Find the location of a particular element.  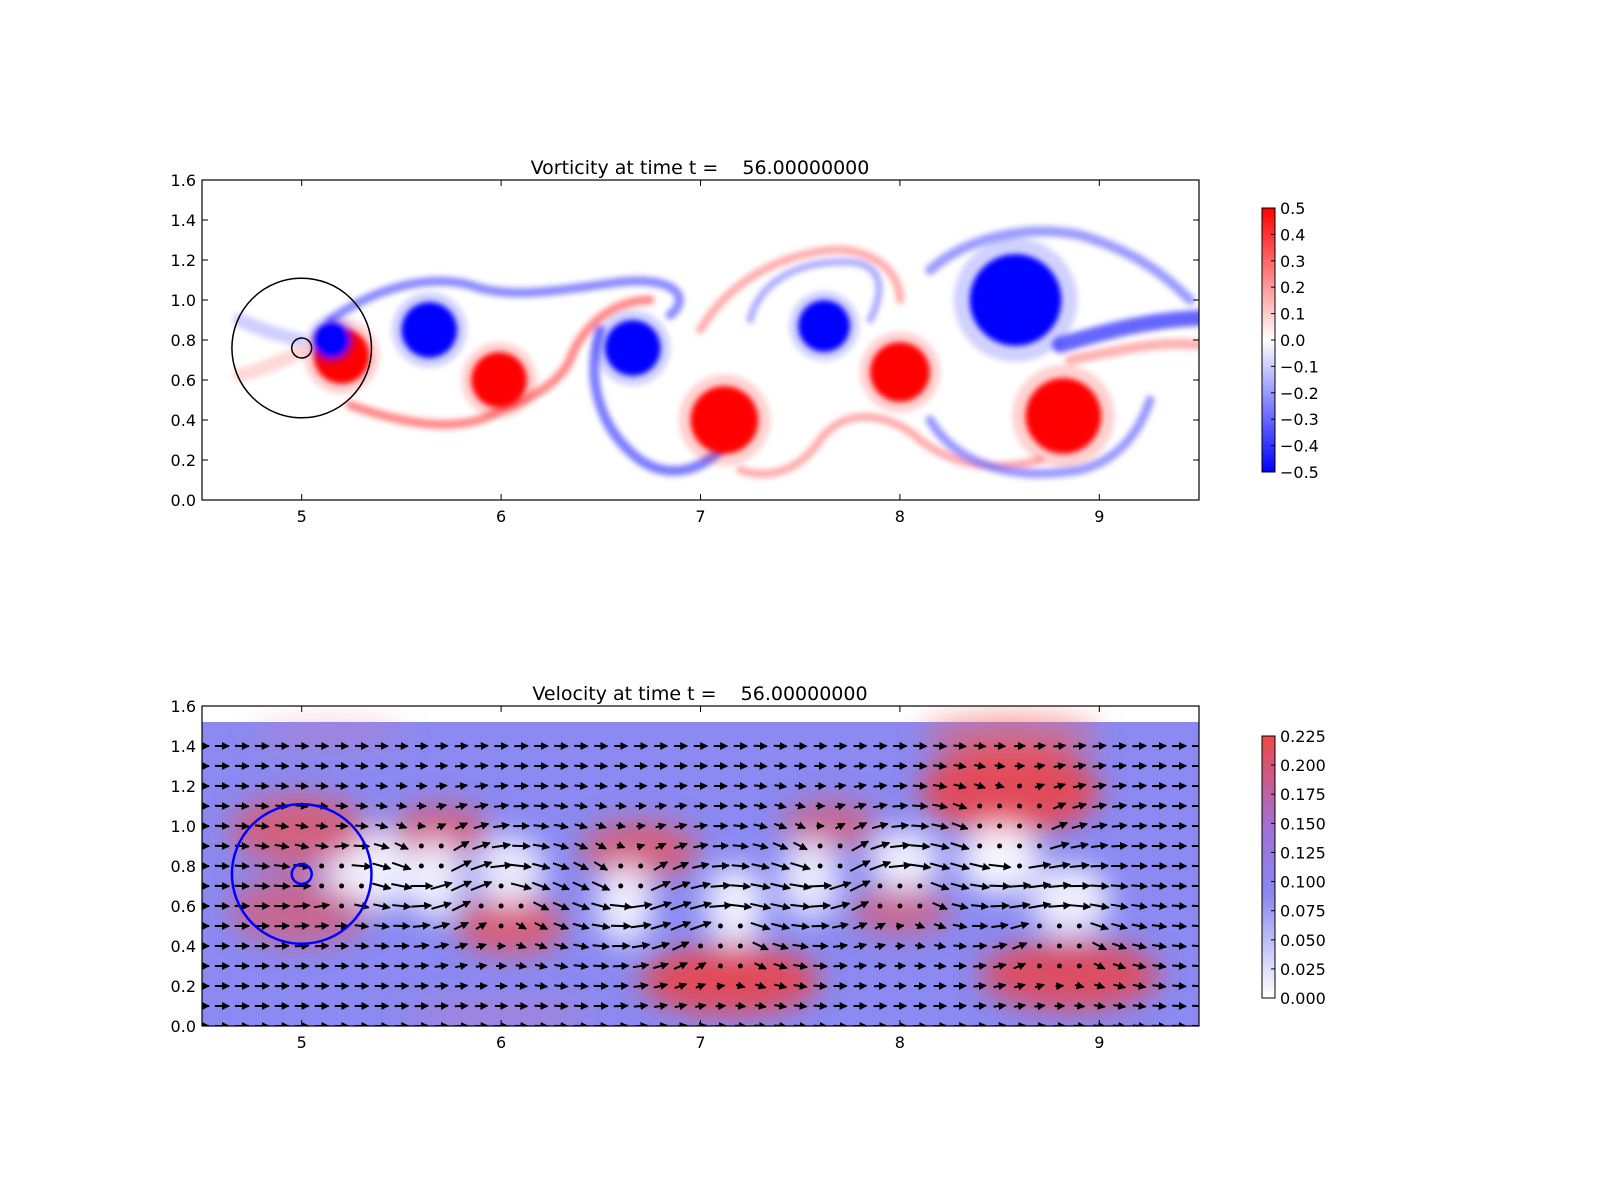

colorbar-tick-label: 0.5 is located at coordinates (1292, 208).